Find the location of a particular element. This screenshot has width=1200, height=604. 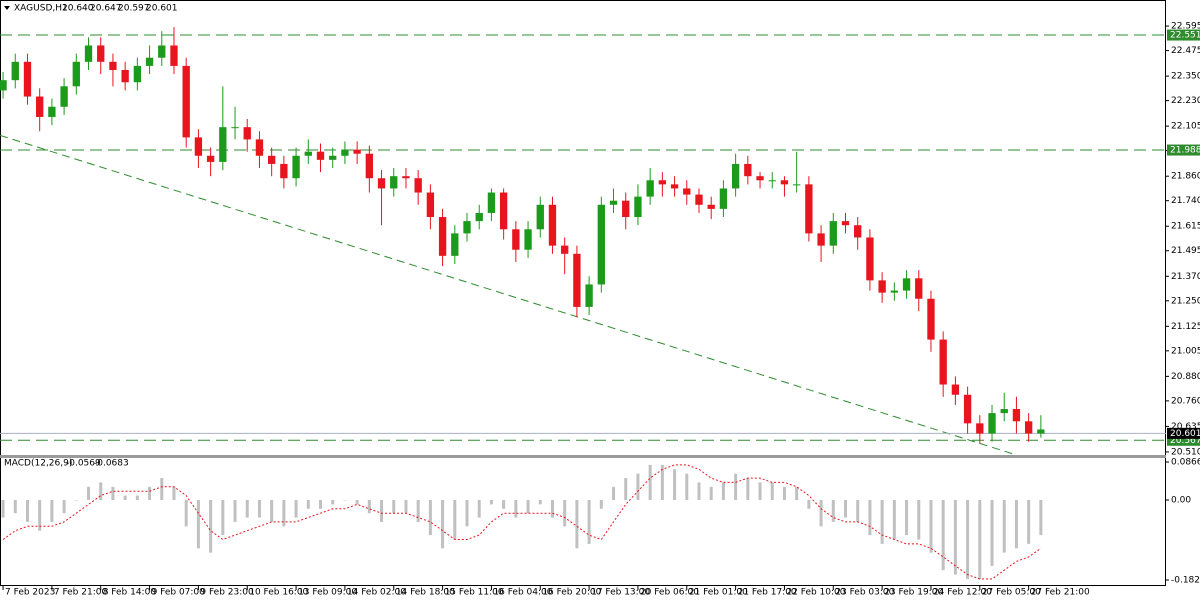

pane-separator is located at coordinates (583, 456).